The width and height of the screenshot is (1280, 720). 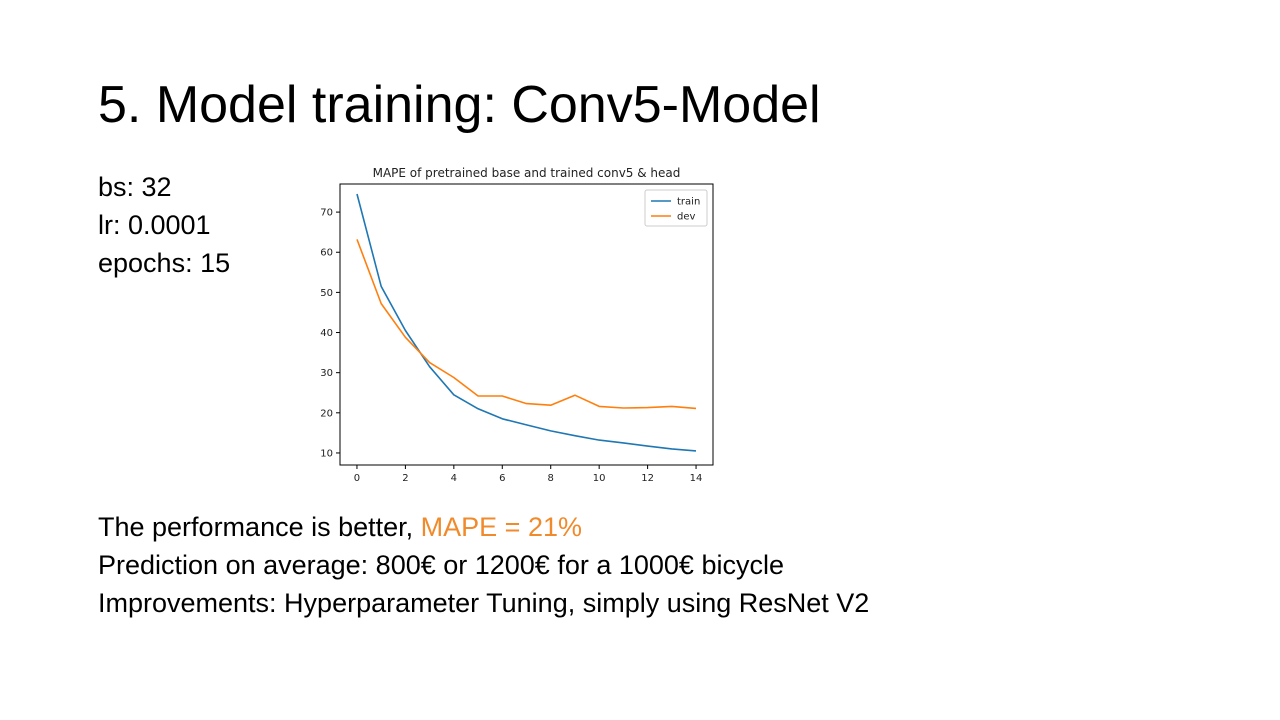 I want to click on y-tick-label: 70, so click(x=326, y=213).